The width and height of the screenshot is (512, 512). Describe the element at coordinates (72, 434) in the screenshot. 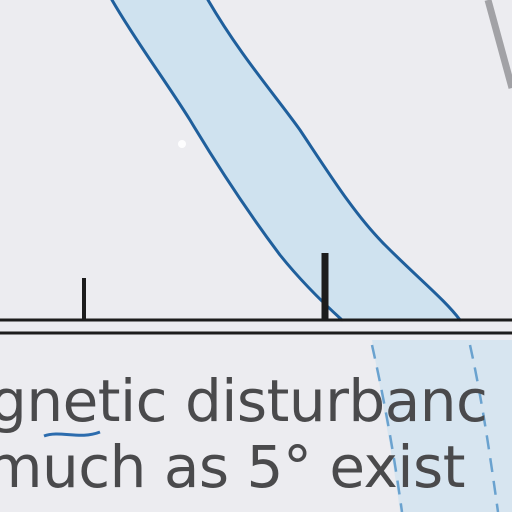

I see `water-squiggle` at that location.